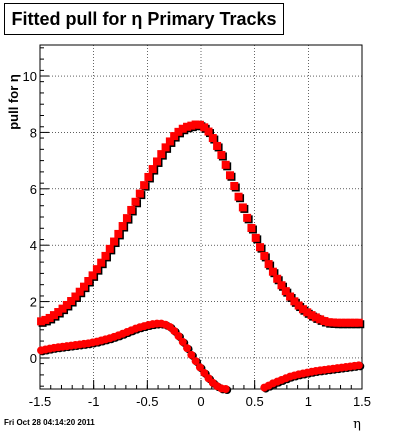  I want to click on x-tick-label: 1, so click(308, 401).